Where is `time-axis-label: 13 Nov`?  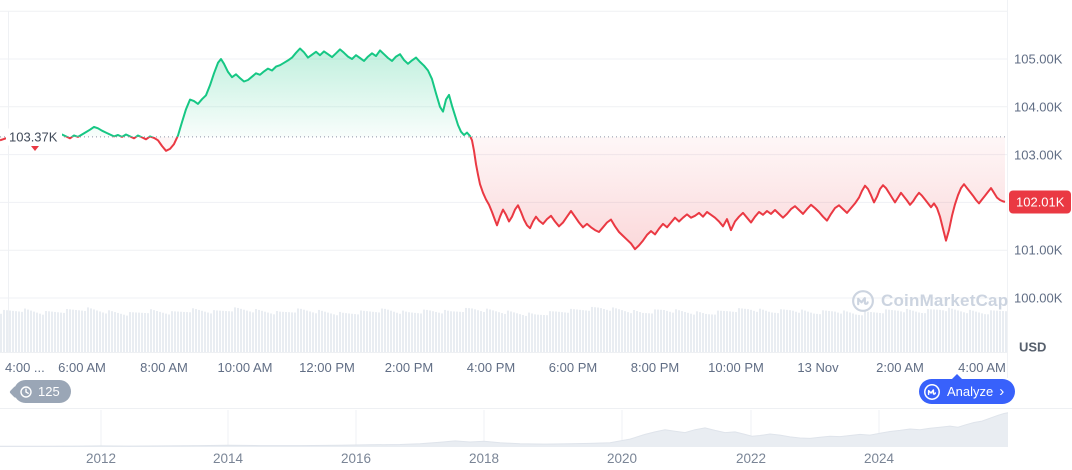
time-axis-label: 13 Nov is located at coordinates (818, 367).